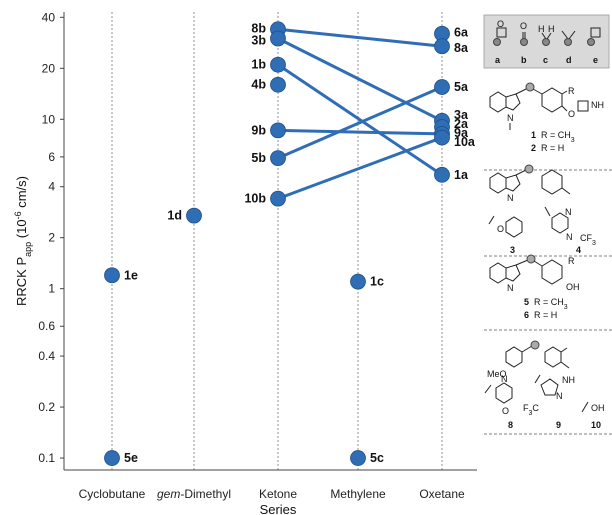  What do you see at coordinates (569, 60) in the screenshot?
I see `legend-letter-d: d` at bounding box center [569, 60].